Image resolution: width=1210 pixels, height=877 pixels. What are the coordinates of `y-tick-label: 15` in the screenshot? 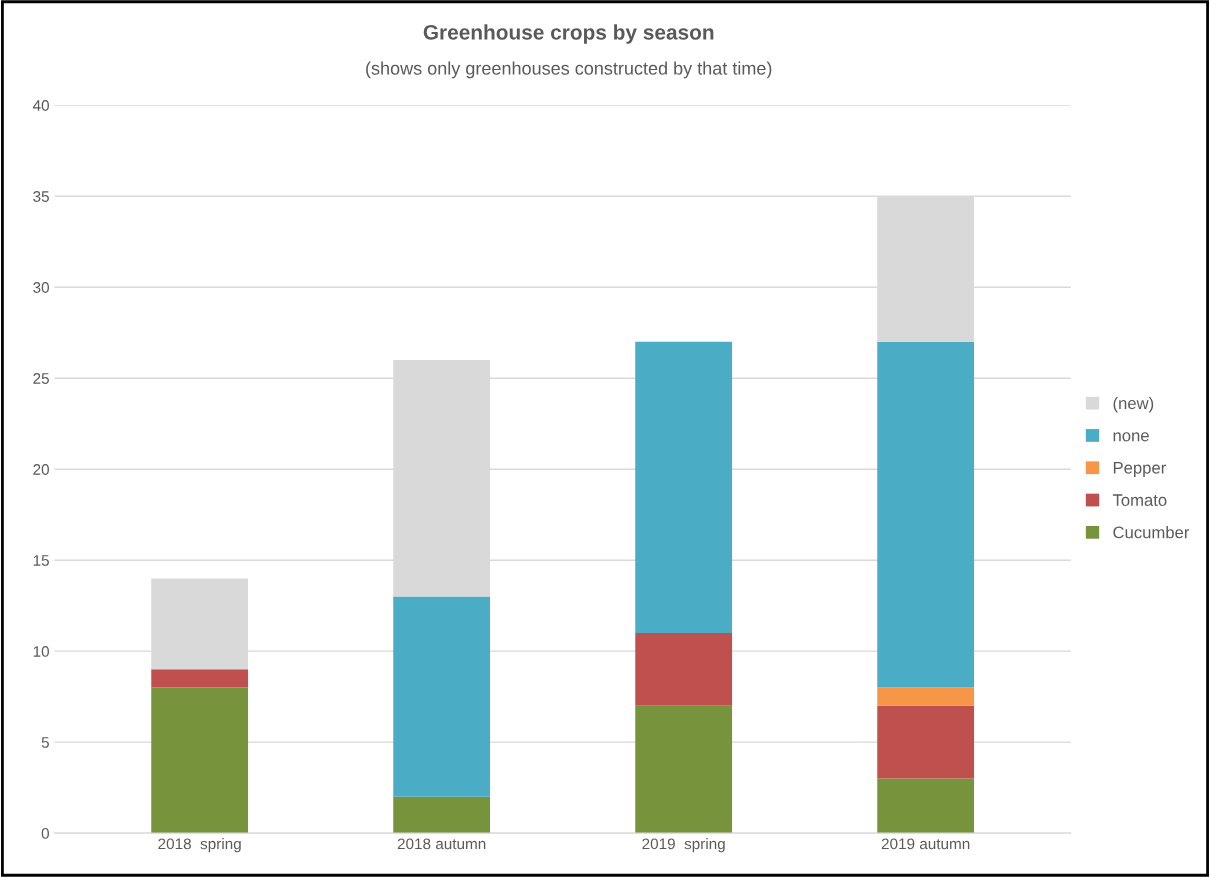 It's located at (41, 560).